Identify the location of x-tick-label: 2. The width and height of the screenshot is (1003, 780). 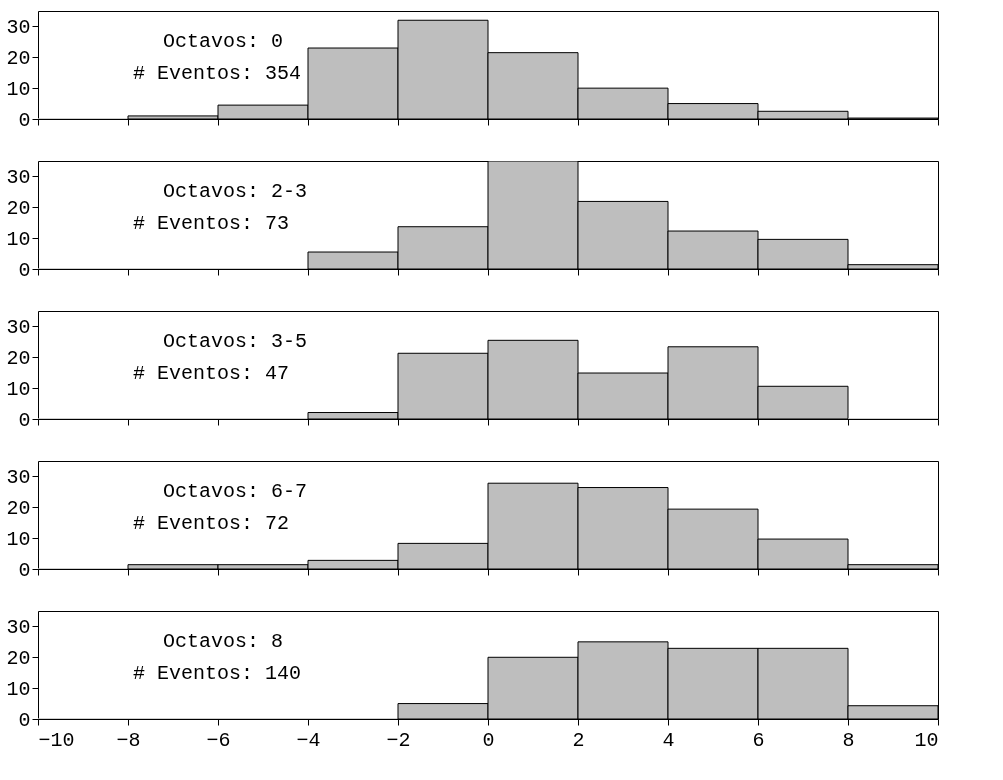
(578, 740).